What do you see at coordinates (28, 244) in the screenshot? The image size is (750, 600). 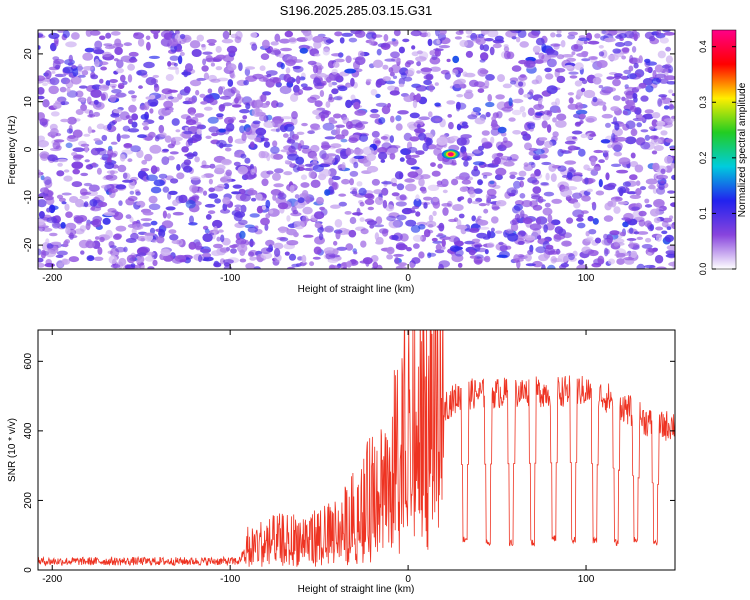 I see `y-tick-label: -20` at bounding box center [28, 244].